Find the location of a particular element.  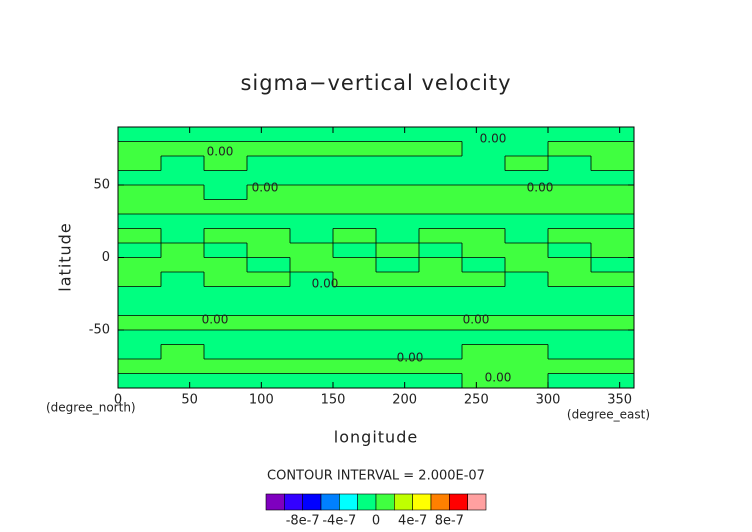

x-unit: (degree_east) is located at coordinates (608, 415).